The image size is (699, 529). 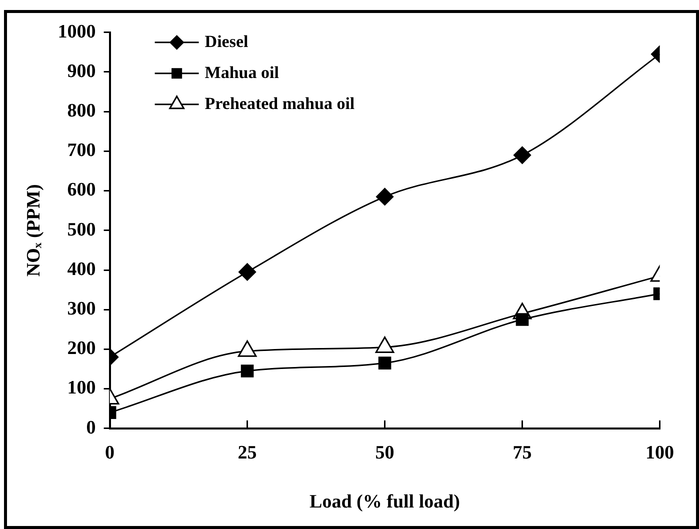 What do you see at coordinates (91, 427) in the screenshot?
I see `y-tick-label: 0` at bounding box center [91, 427].